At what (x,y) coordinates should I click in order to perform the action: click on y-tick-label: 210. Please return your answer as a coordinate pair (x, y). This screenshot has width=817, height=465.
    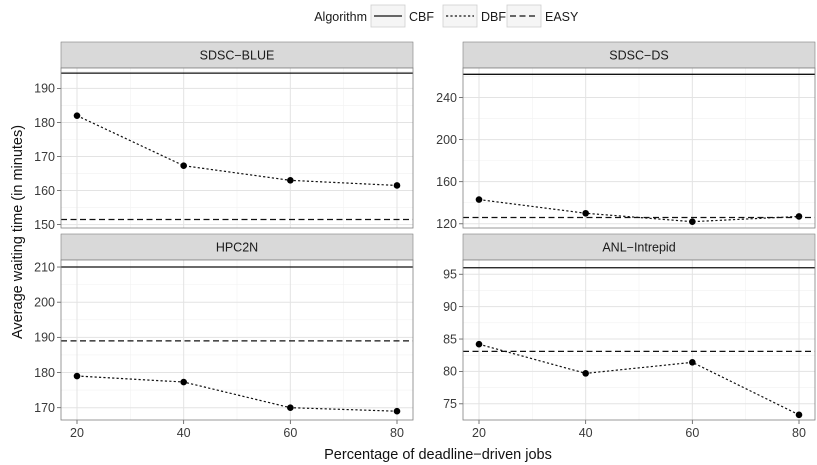
    Looking at the image, I should click on (44, 267).